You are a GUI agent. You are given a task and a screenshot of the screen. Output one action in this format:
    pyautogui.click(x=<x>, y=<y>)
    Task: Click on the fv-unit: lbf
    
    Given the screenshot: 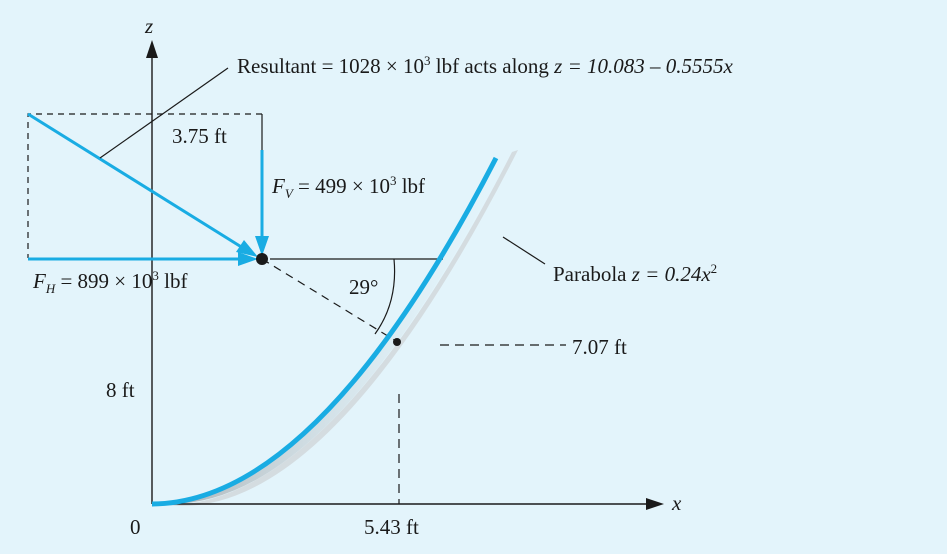 What is the action you would take?
    pyautogui.click(x=411, y=186)
    